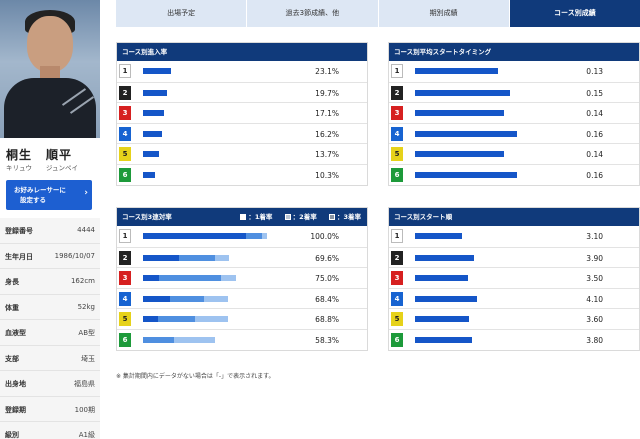 Image resolution: width=640 pixels, height=439 pixels. Describe the element at coordinates (242, 92) in the screenshot. I see `table-row: 2 19.7%` at that location.